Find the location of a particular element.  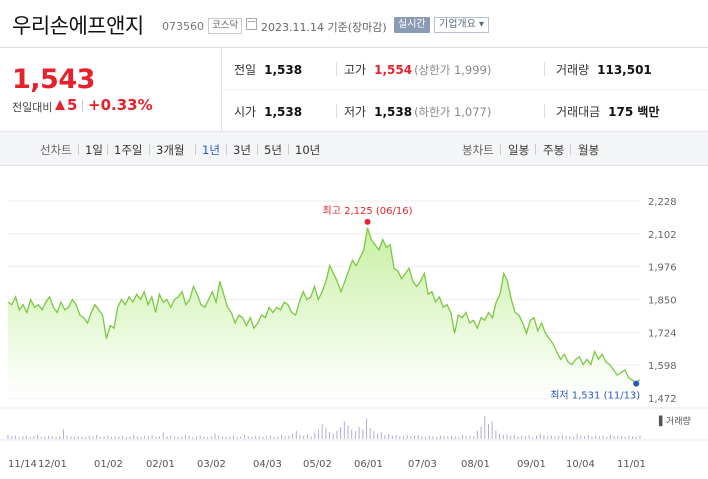

price-box: 1,543 전일대비 5 +0.33% is located at coordinates (111, 90).